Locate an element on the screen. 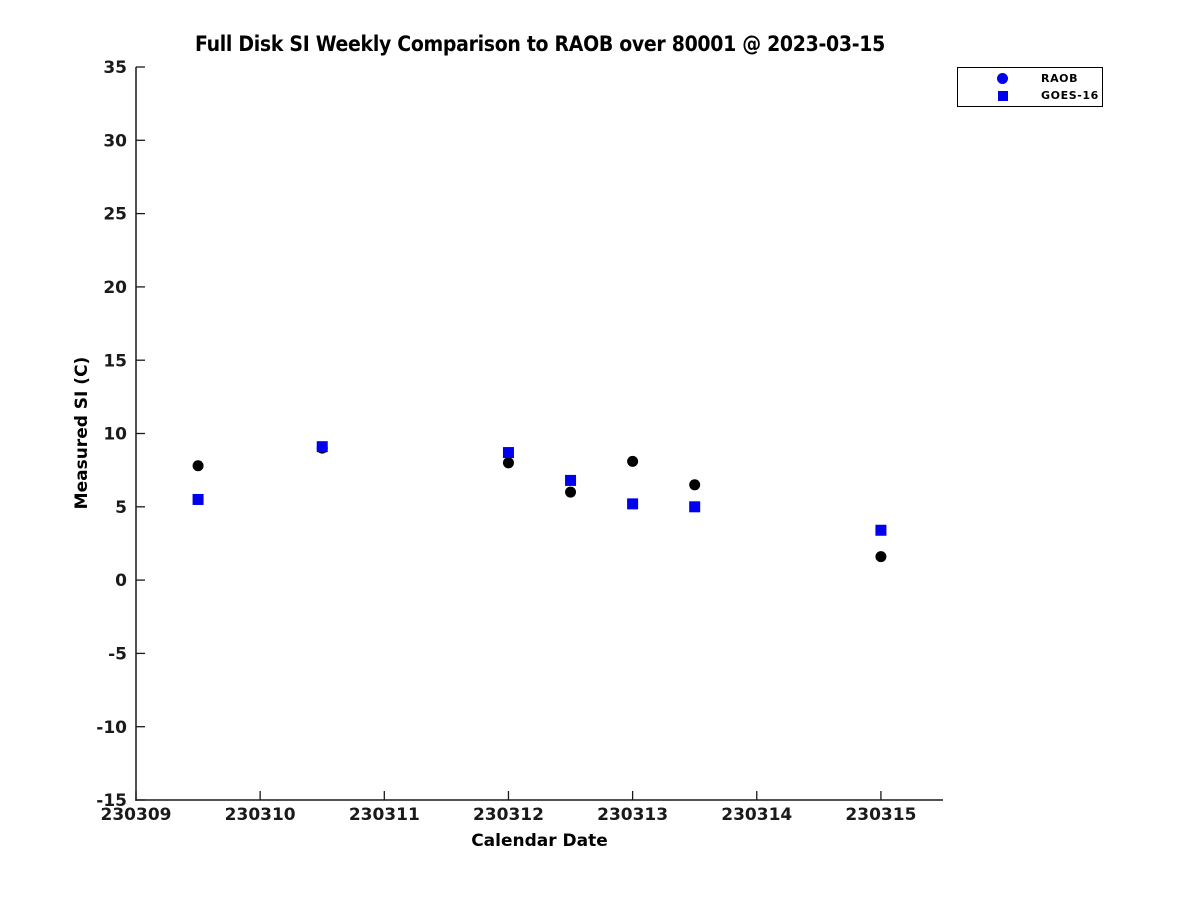 The height and width of the screenshot is (900, 1200). y-tick-label: -5 is located at coordinates (117, 655).